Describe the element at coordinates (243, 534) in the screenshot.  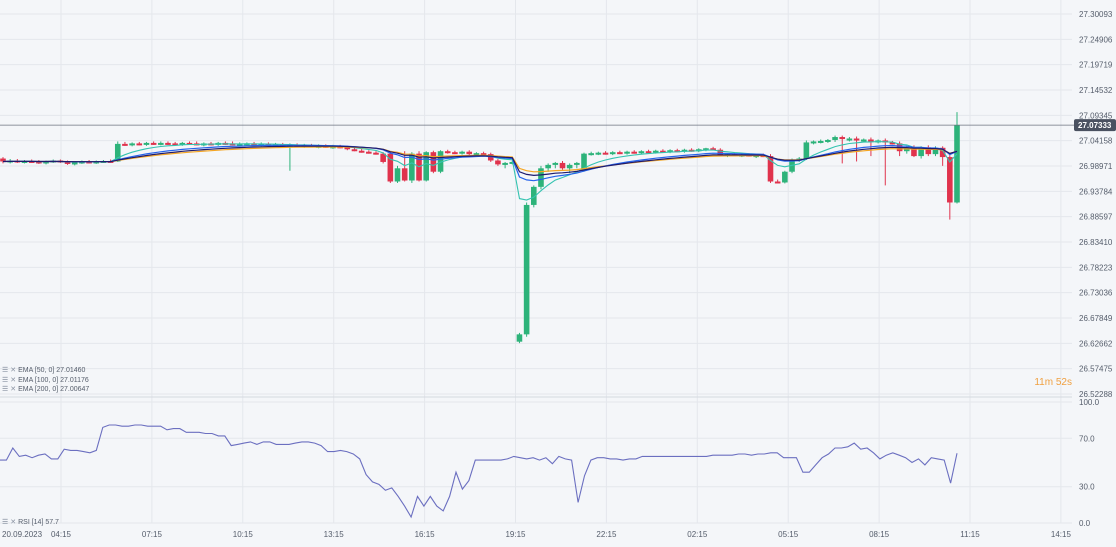
I see `time-tick-label: 10:15` at that location.